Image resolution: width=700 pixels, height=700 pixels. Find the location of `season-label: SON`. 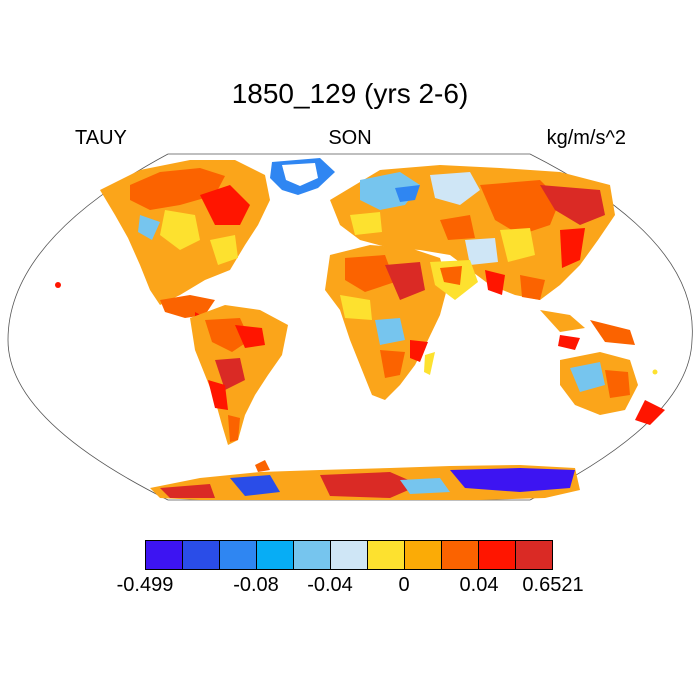

season-label: SON is located at coordinates (350, 138).